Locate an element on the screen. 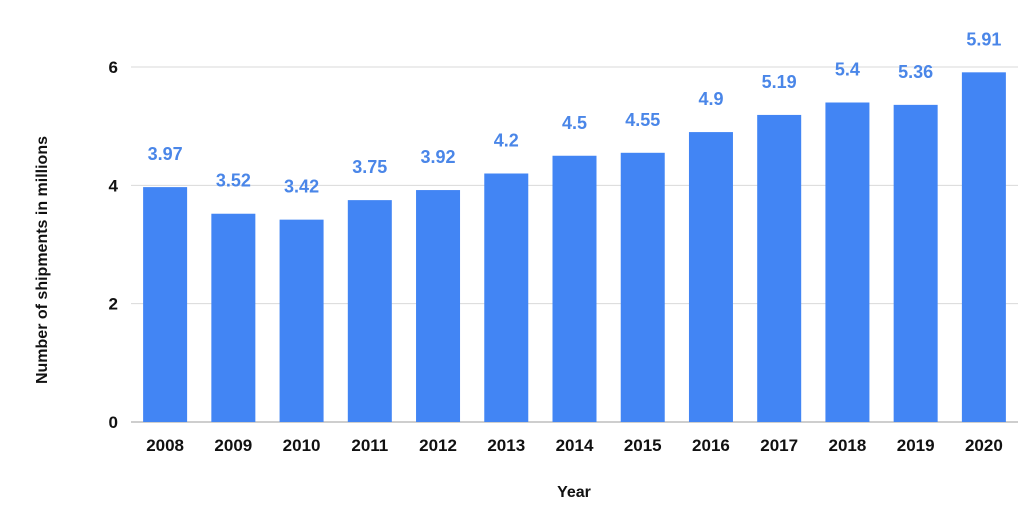 This screenshot has height=526, width=1024. y-axis-ticks: 0 2 4 6 is located at coordinates (114, 245).